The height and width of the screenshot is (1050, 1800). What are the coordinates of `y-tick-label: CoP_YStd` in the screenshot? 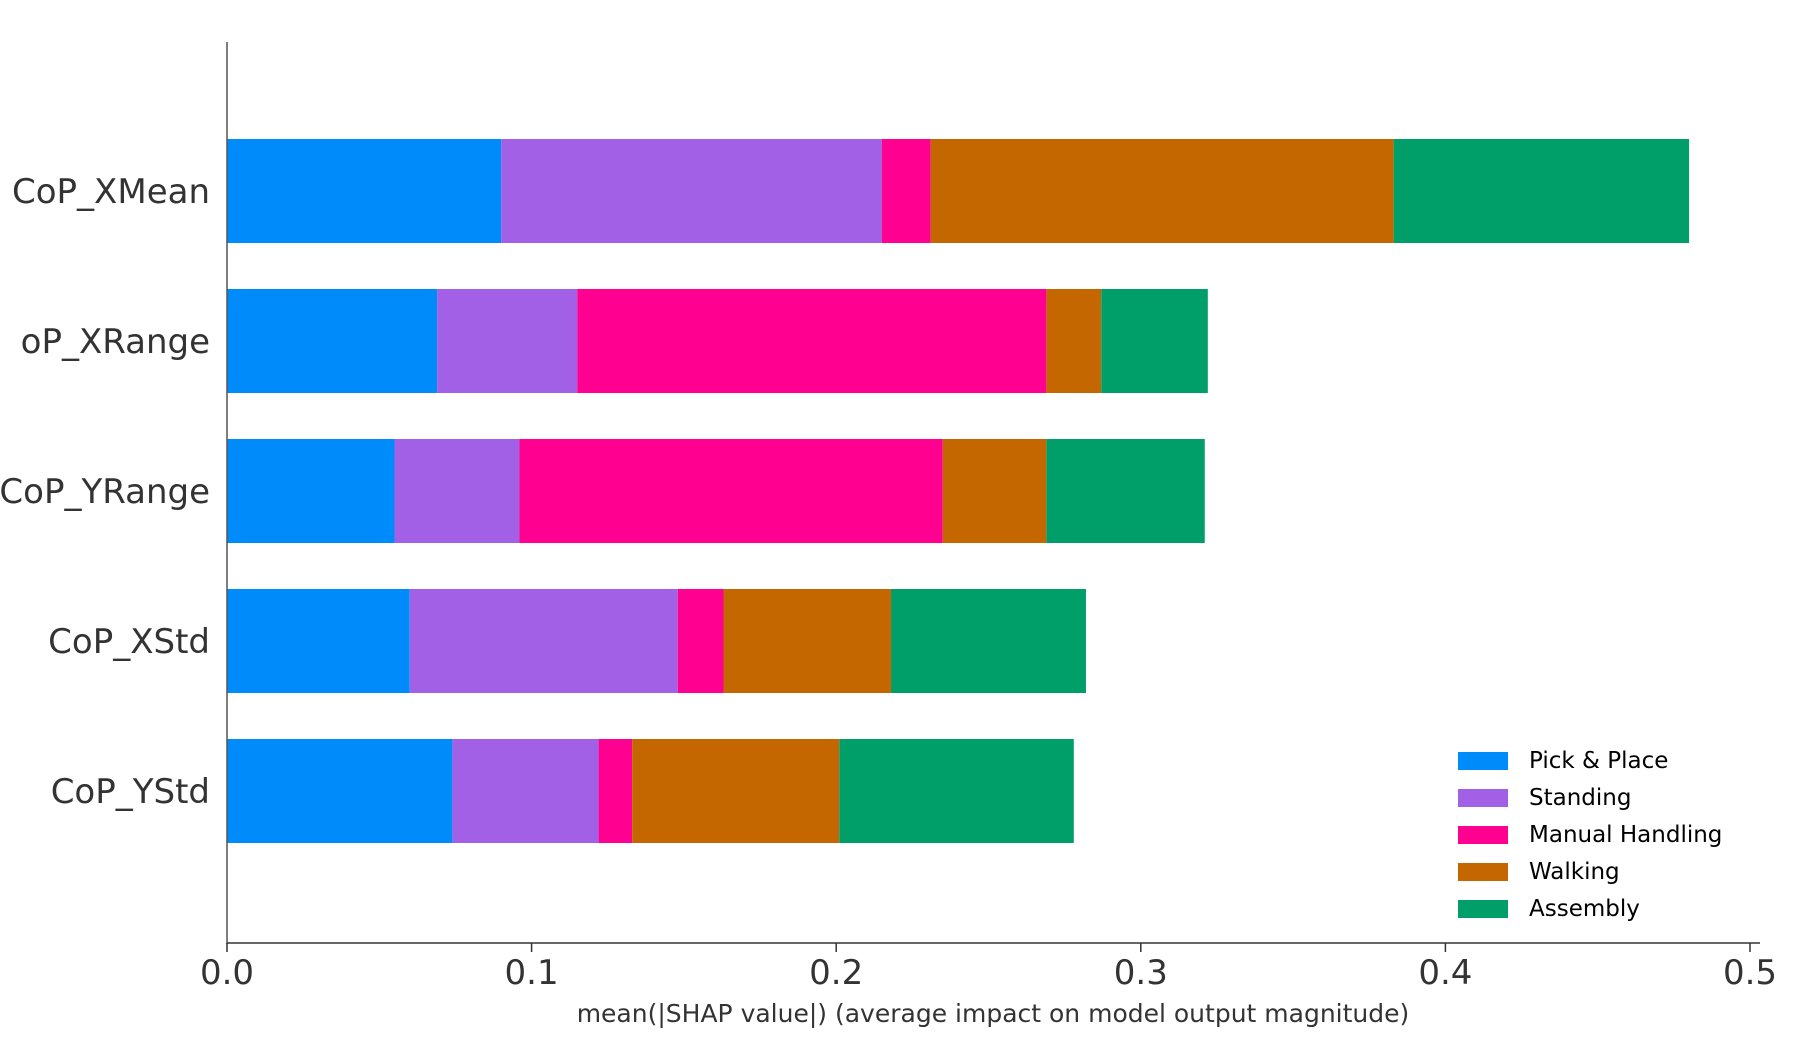 It's located at (130, 792).